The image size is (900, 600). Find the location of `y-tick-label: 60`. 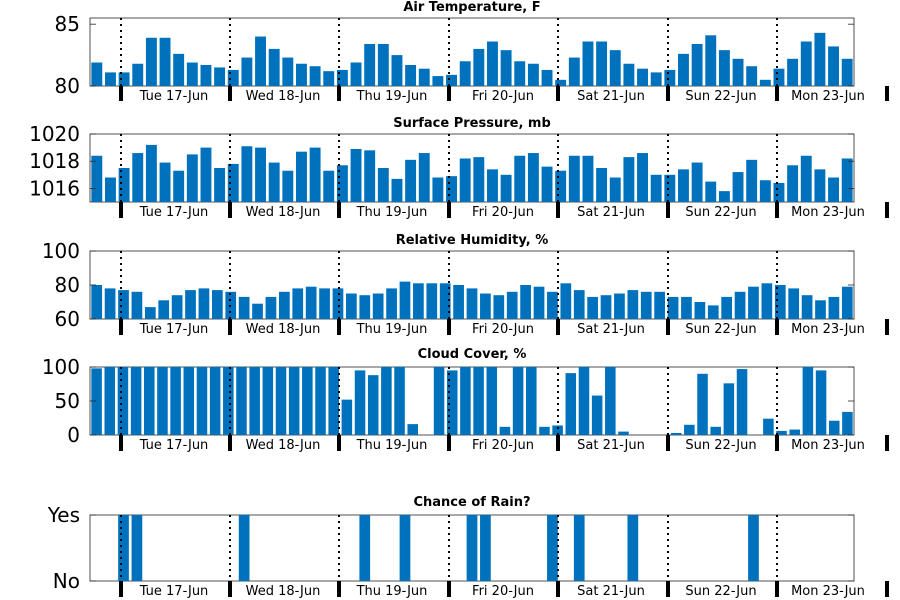

y-tick-label: 60 is located at coordinates (67, 319).